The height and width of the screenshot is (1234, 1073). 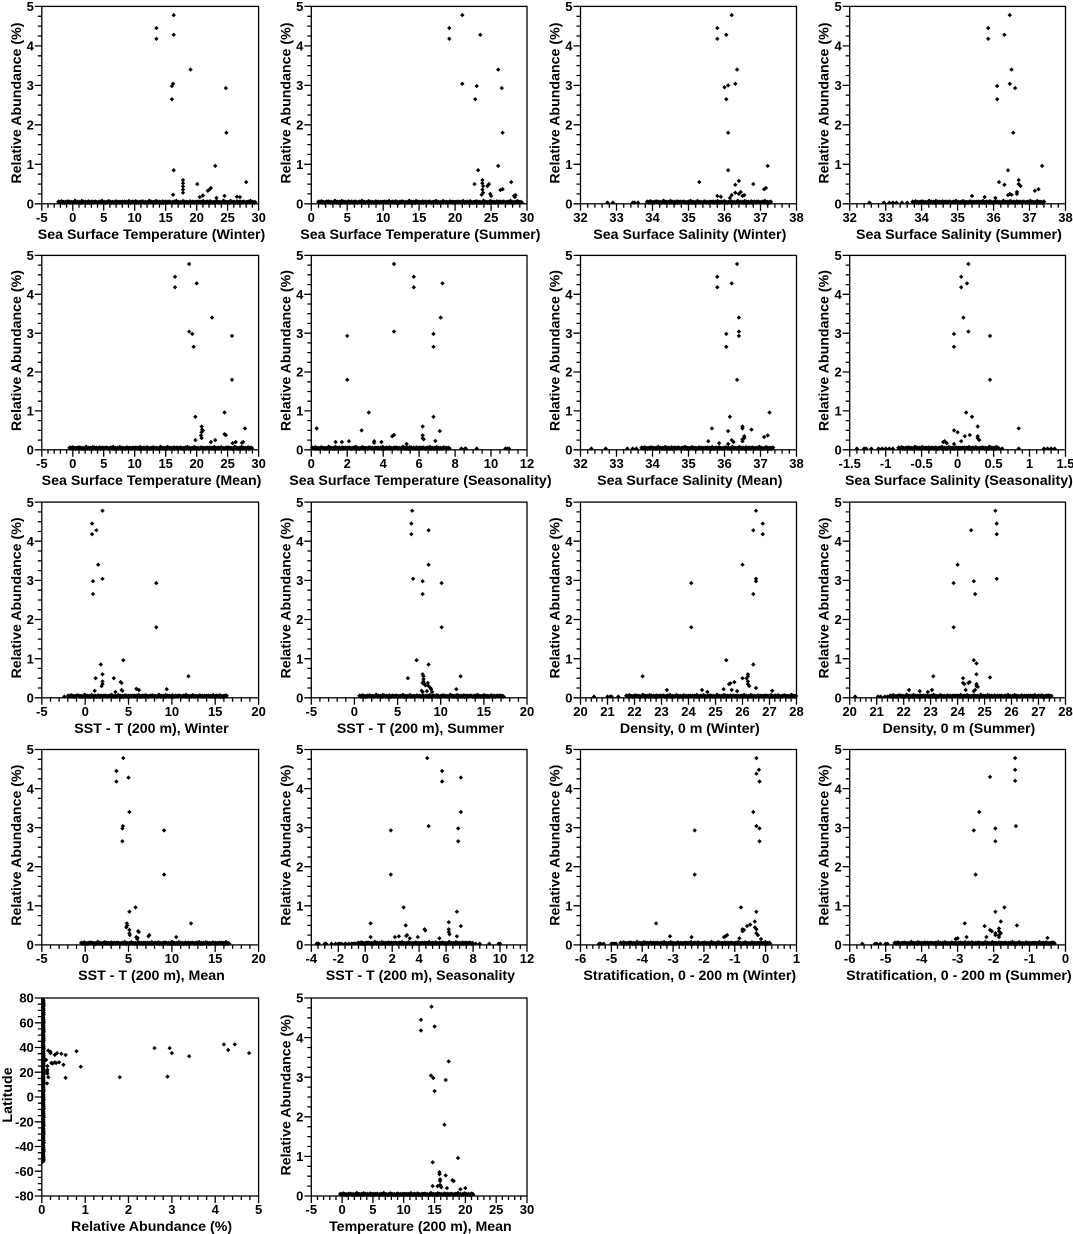 What do you see at coordinates (959, 235) in the screenshot?
I see `svg-text: Sea Surface Salinity (Summer)` at bounding box center [959, 235].